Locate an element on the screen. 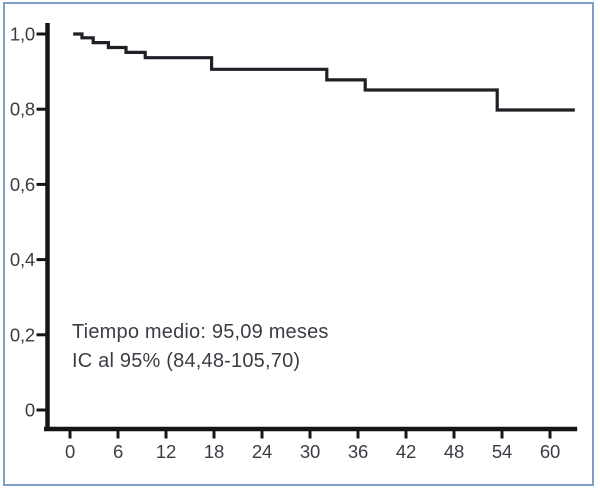 This screenshot has width=600, height=494. x-tick-label: 0 is located at coordinates (70, 451).